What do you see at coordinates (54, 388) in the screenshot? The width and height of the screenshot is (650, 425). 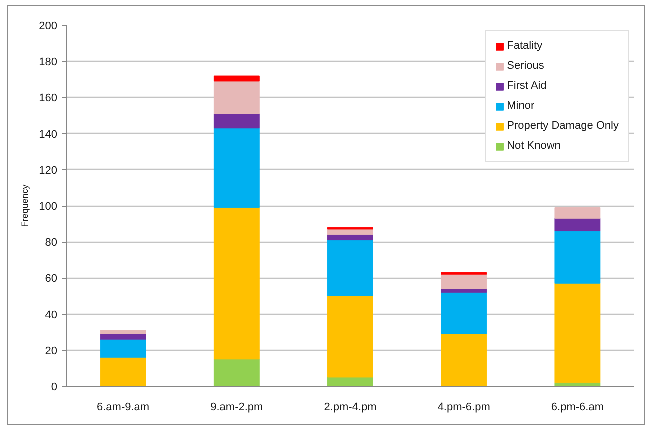 I see `y-tick-label: 0` at bounding box center [54, 388].